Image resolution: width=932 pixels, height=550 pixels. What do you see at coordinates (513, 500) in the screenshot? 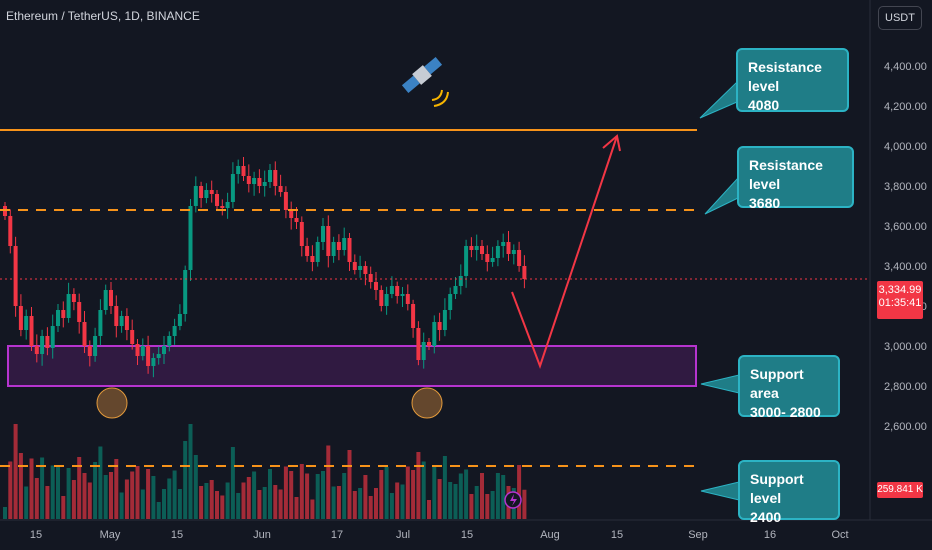
I see `lightning-bolt` at bounding box center [513, 500].